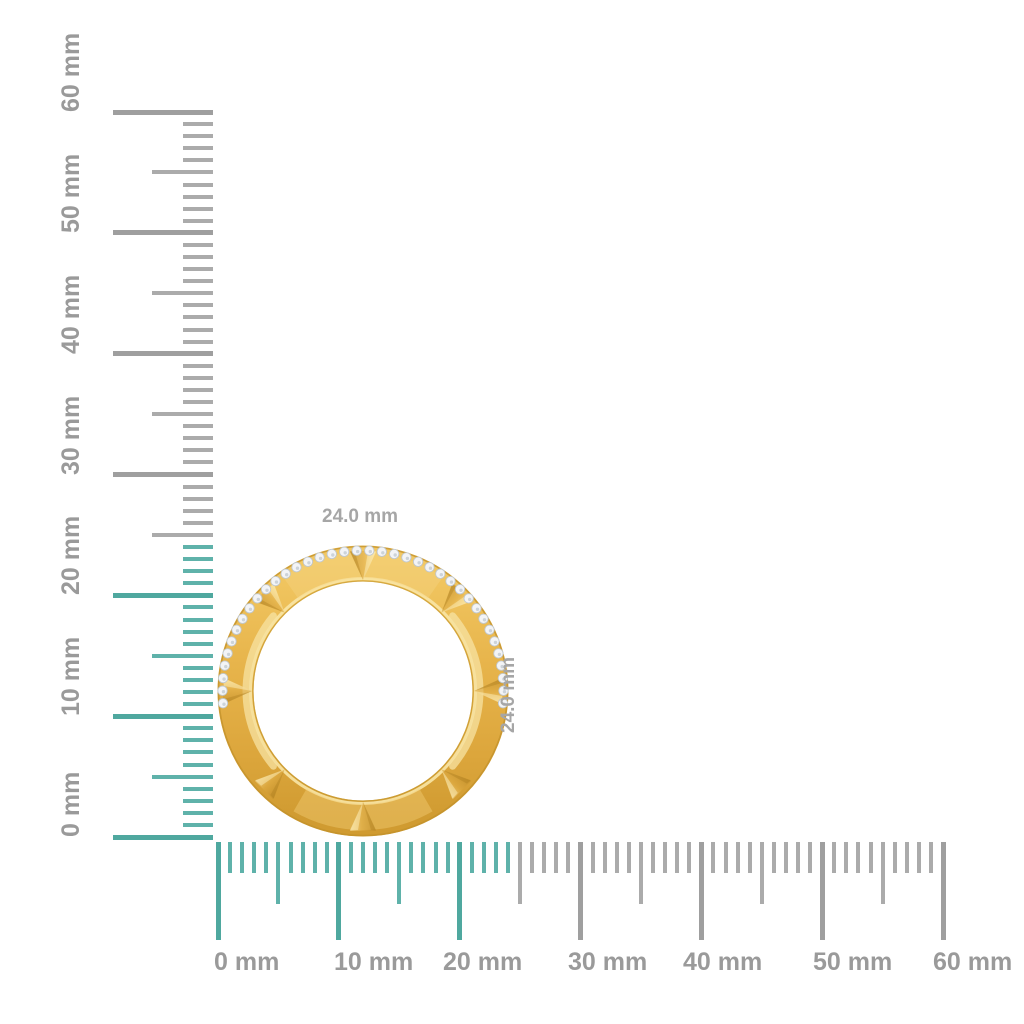  I want to click on tick-h-1mm, so click(230, 857).